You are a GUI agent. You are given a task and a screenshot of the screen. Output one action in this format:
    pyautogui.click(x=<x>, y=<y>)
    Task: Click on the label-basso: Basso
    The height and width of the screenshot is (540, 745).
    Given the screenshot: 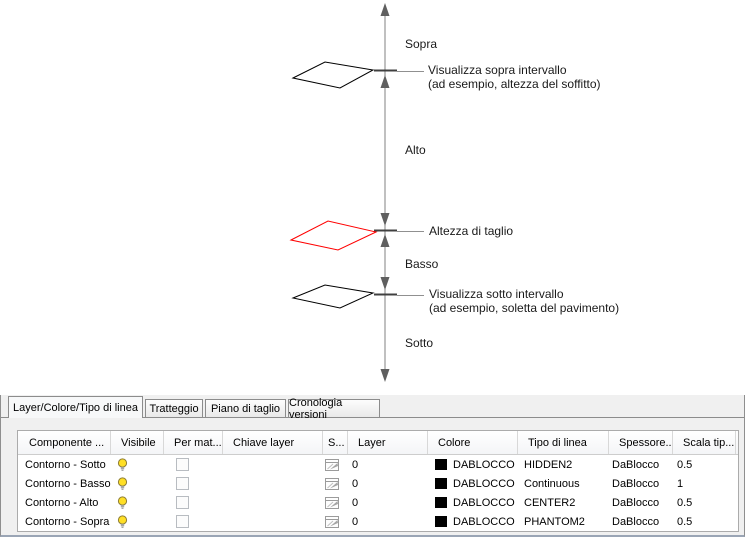 What is the action you would take?
    pyautogui.click(x=422, y=264)
    